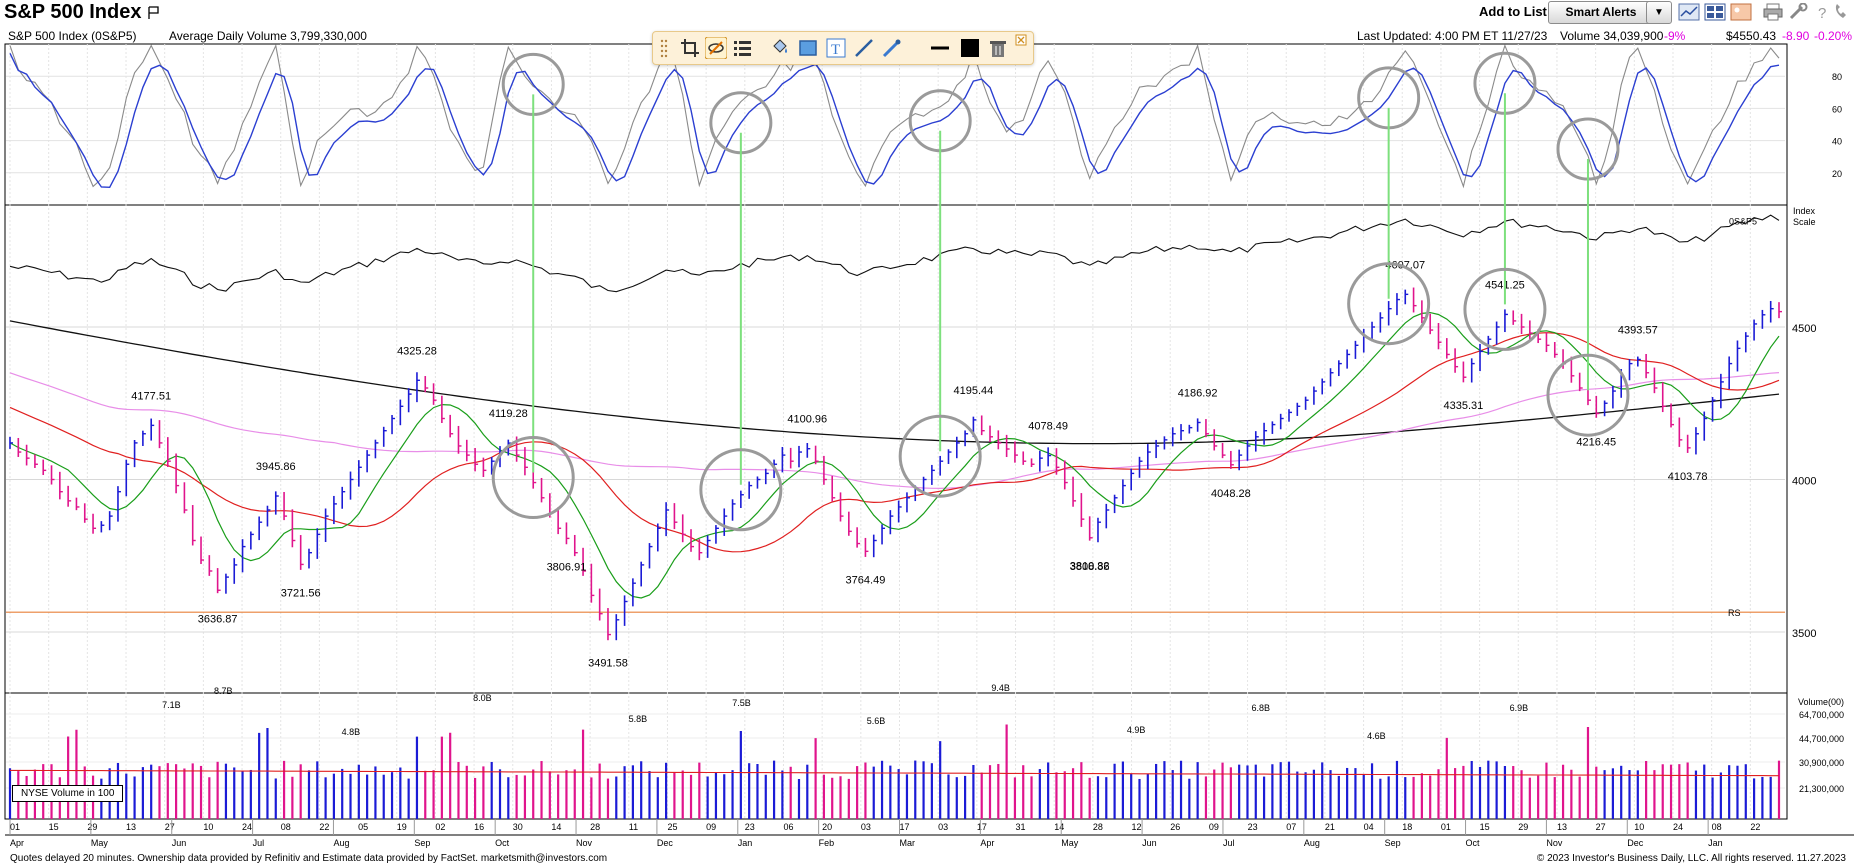 This screenshot has width=1854, height=867. I want to click on drag-handle-icon, so click(664, 48).